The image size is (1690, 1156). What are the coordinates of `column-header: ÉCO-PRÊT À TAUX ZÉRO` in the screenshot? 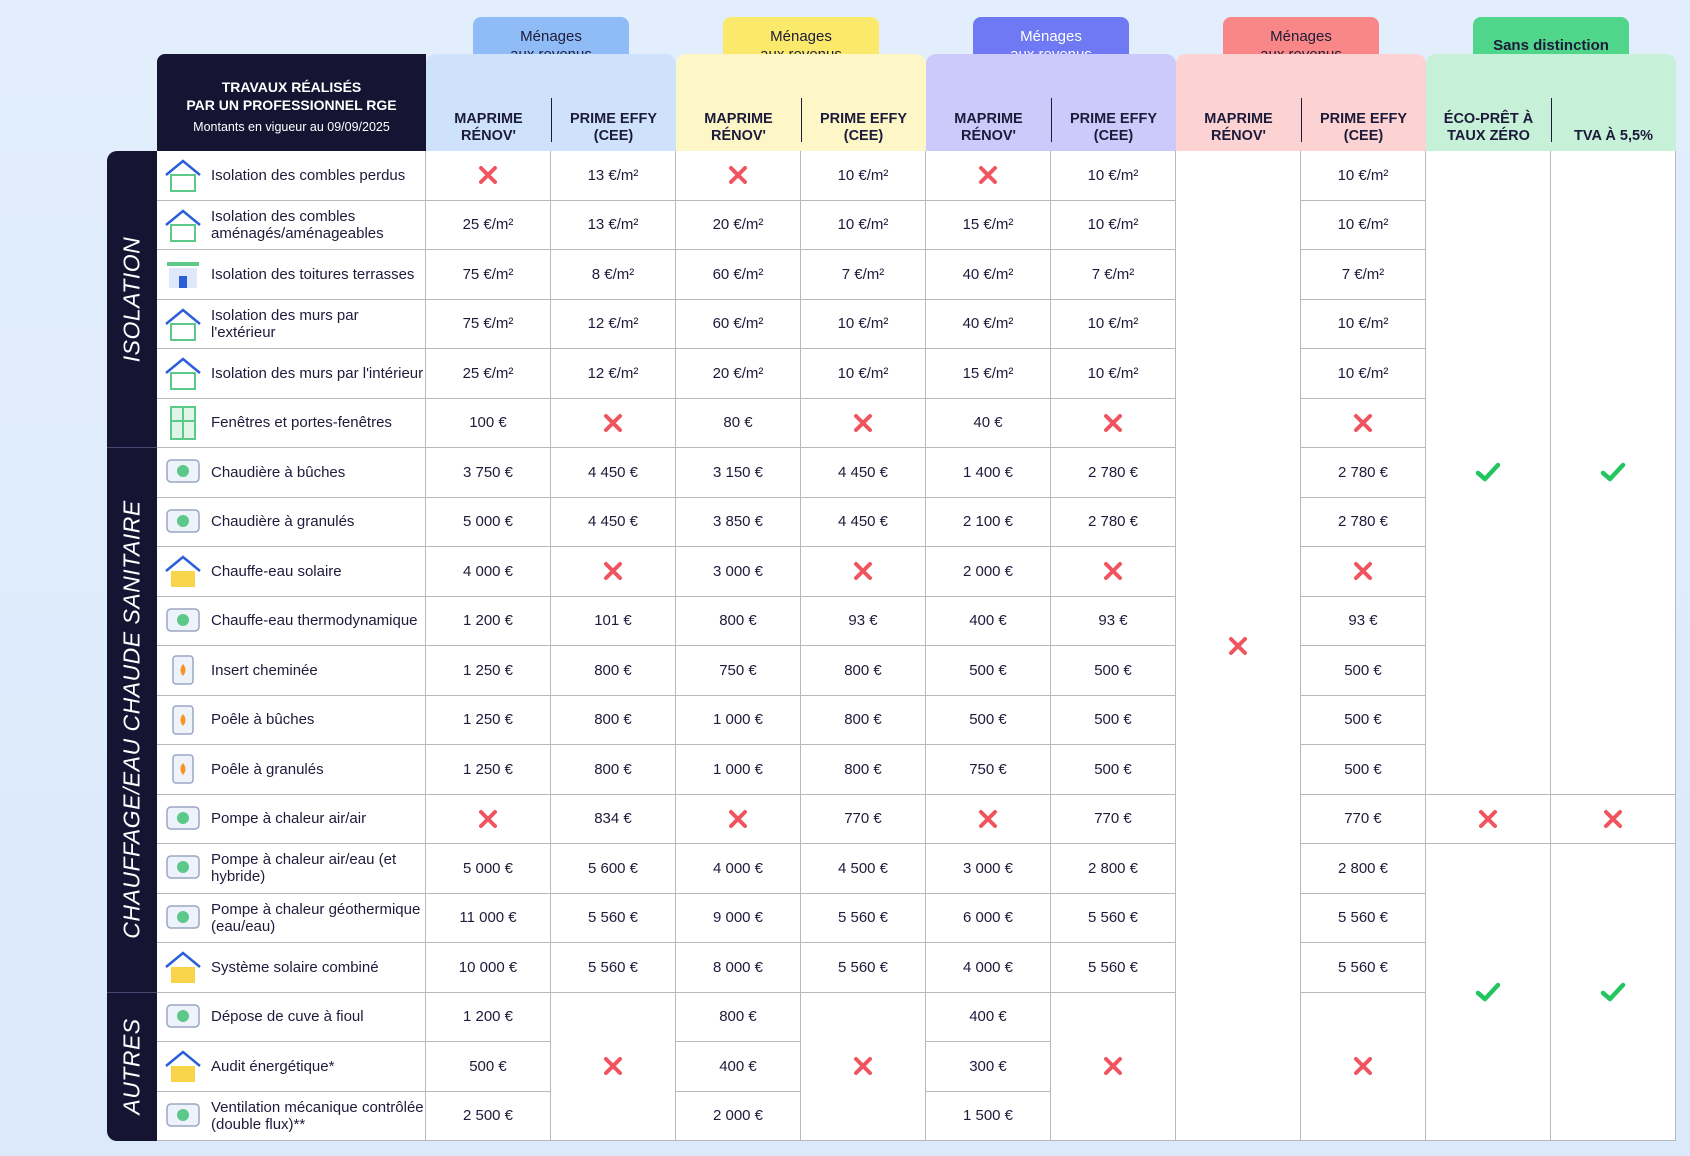 It's located at (1488, 127).